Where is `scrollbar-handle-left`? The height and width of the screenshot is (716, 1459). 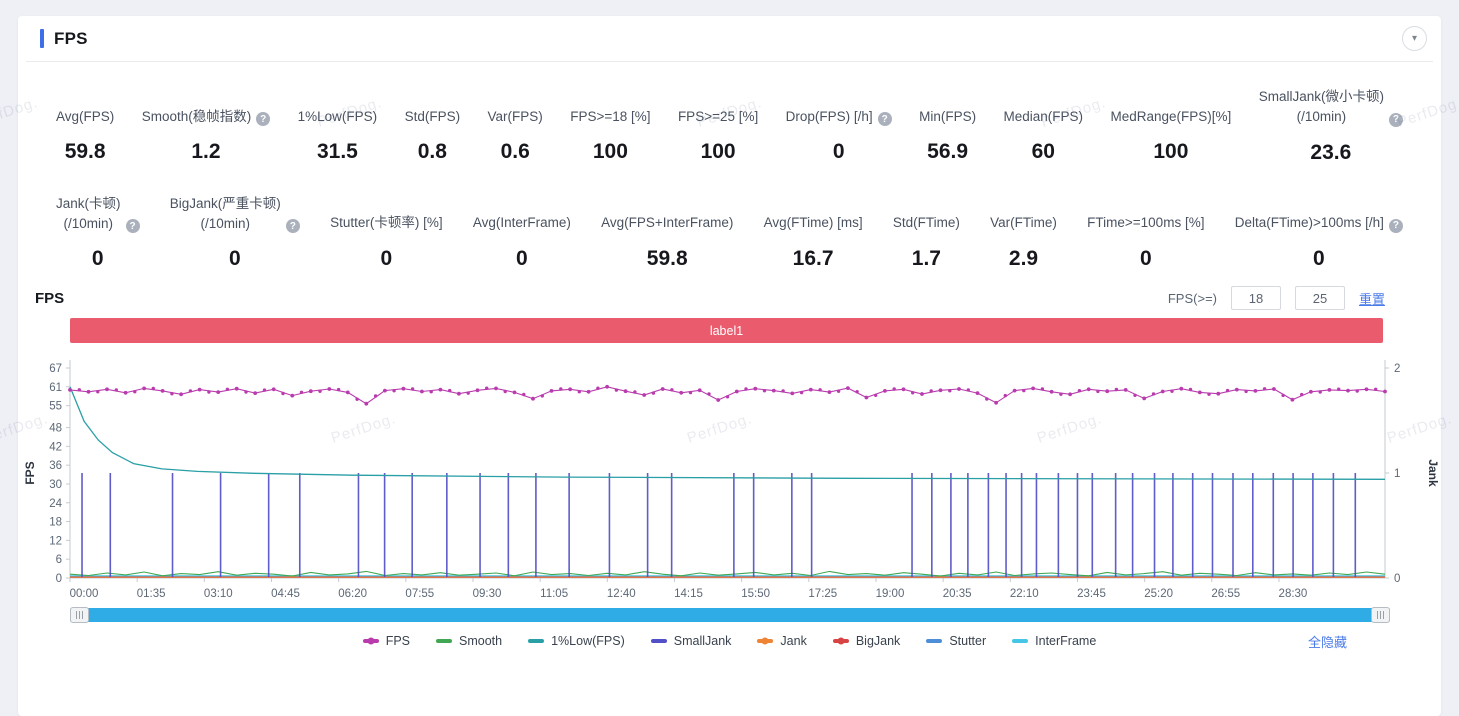
scrollbar-handle-left is located at coordinates (79, 615).